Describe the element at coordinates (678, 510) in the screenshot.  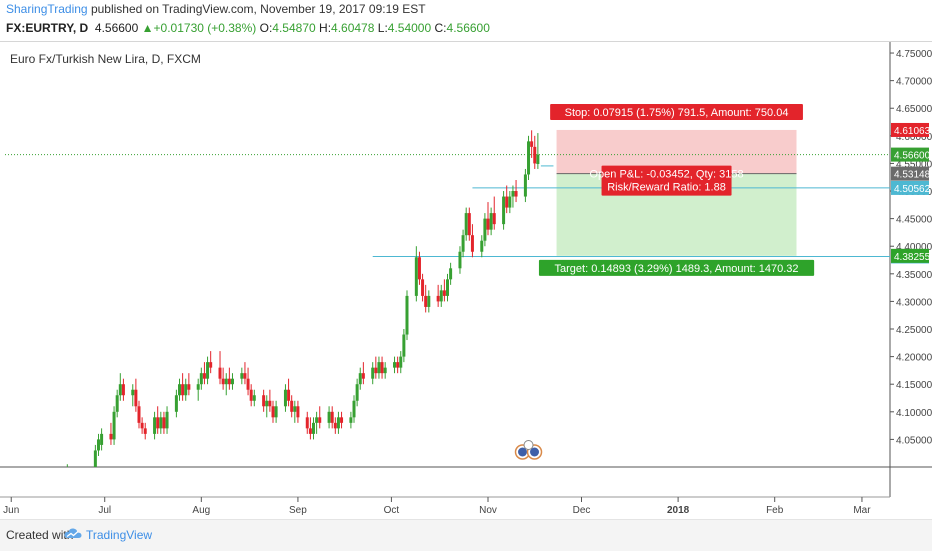
I see `x-tick-label: 2018` at that location.